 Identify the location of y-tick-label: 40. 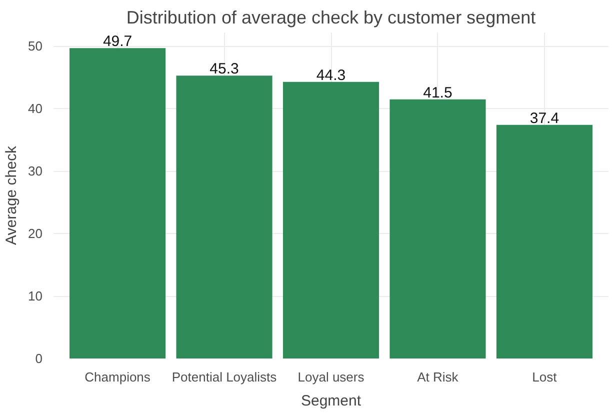
(35, 108).